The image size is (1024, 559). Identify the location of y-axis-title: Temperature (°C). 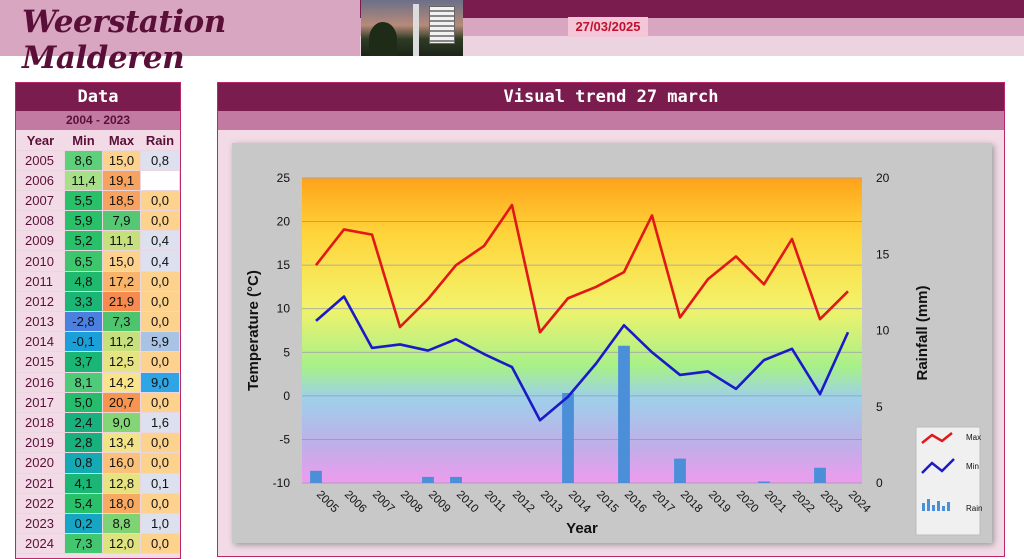
(253, 330).